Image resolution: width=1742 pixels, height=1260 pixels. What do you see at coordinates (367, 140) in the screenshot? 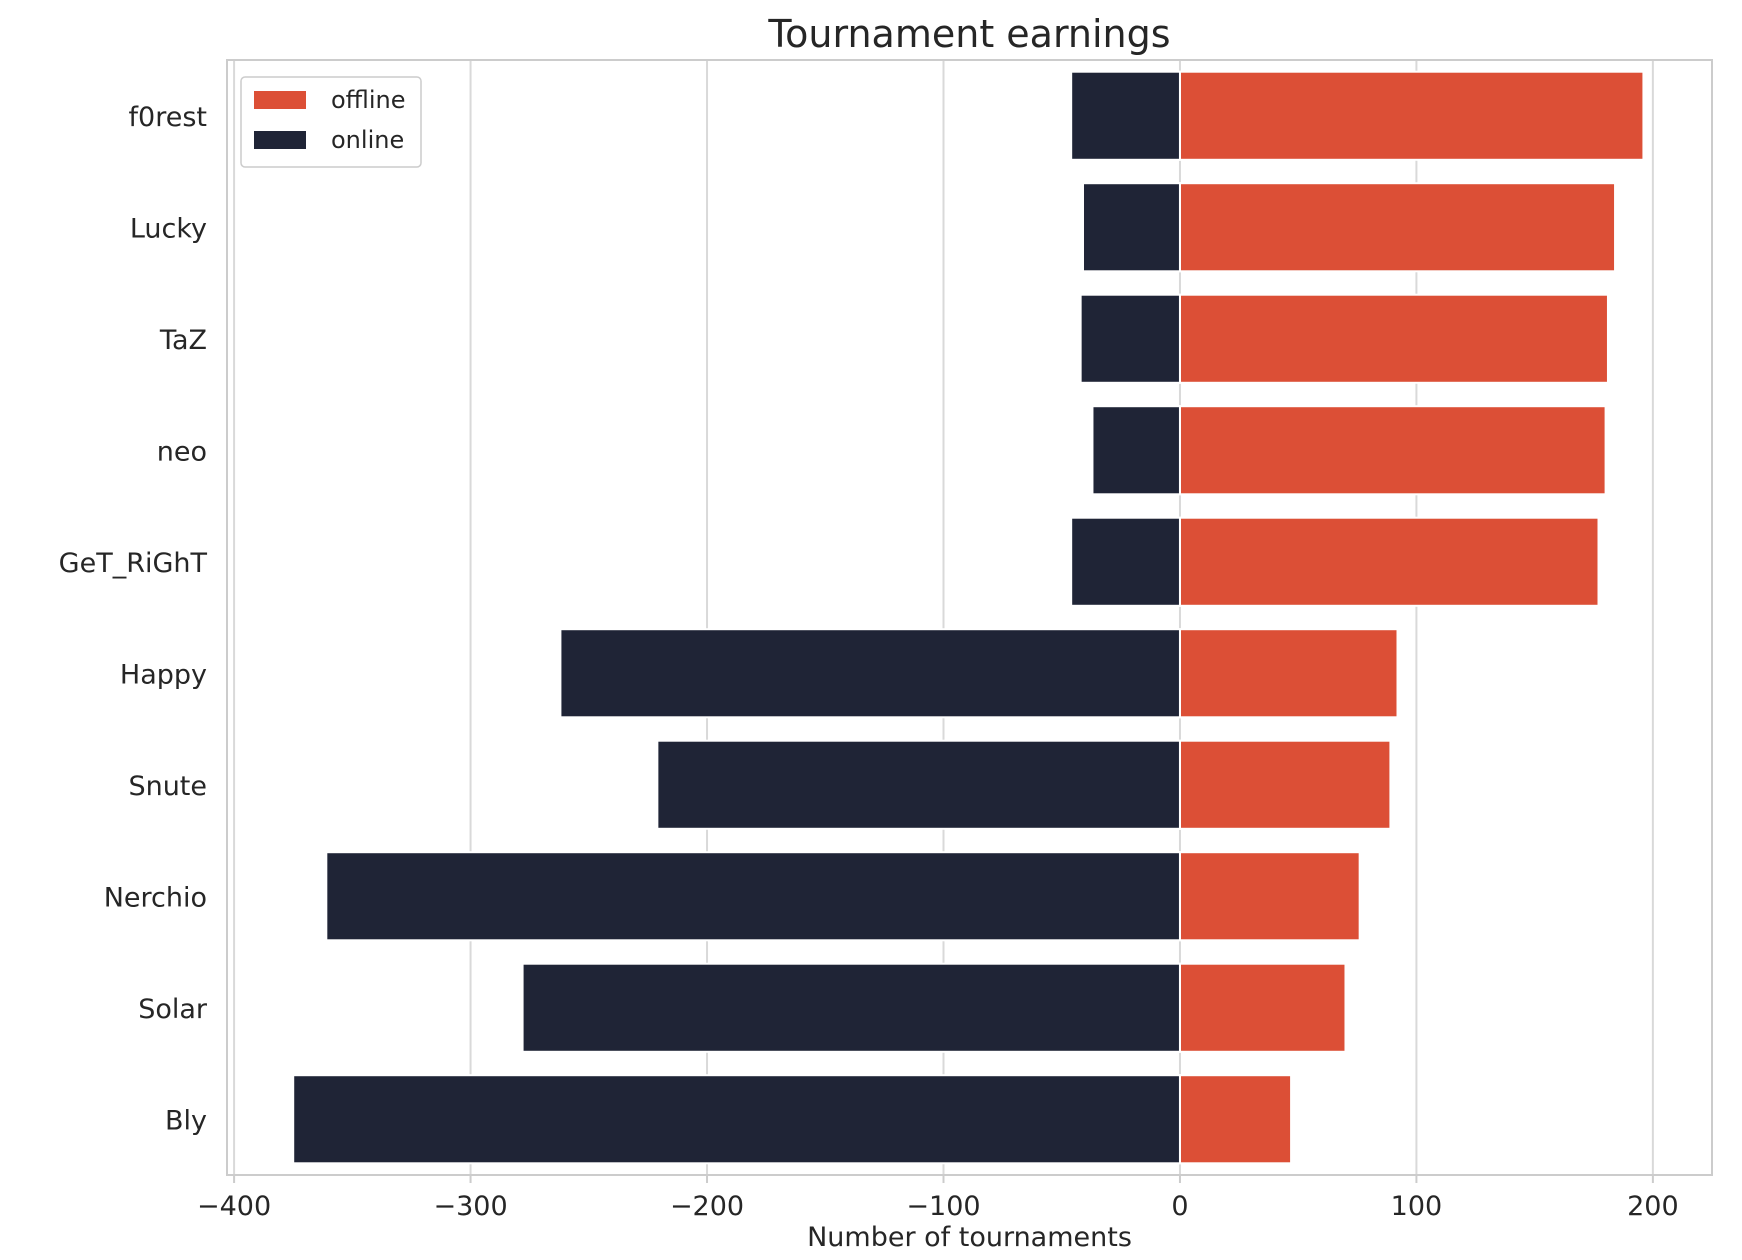
I see `legend-label-online: online` at bounding box center [367, 140].